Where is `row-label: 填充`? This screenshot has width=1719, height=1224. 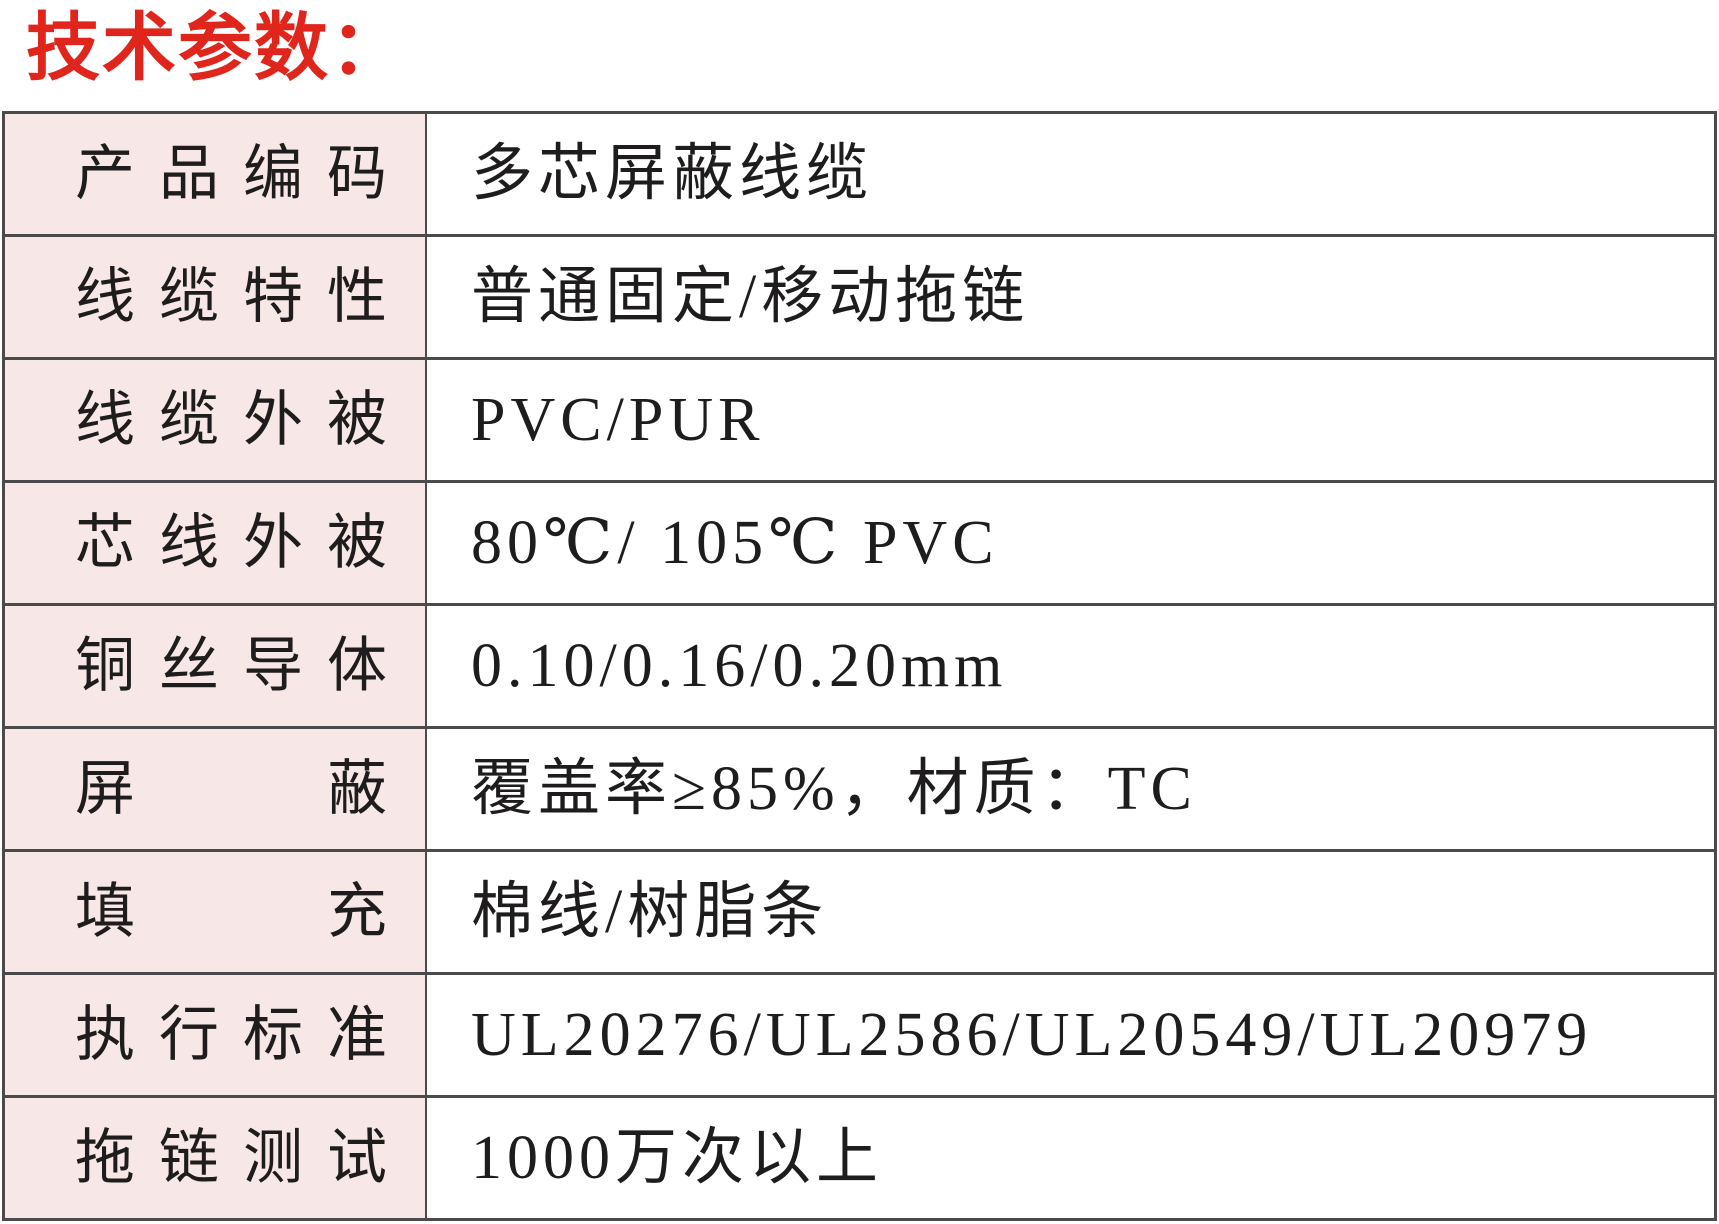
row-label: 填充 is located at coordinates (231, 912).